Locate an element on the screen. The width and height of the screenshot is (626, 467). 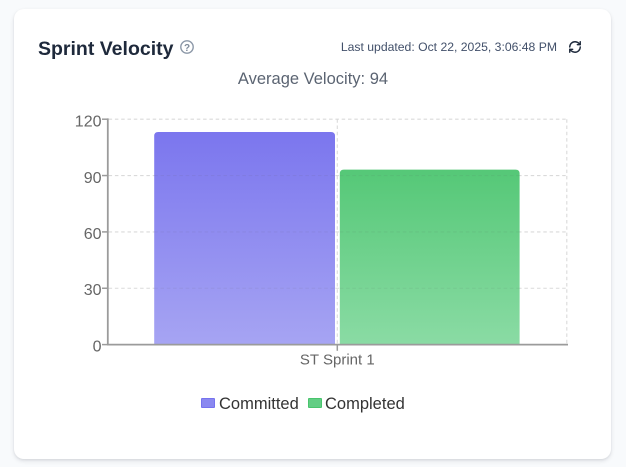
svg-text: 0 is located at coordinates (97, 346).